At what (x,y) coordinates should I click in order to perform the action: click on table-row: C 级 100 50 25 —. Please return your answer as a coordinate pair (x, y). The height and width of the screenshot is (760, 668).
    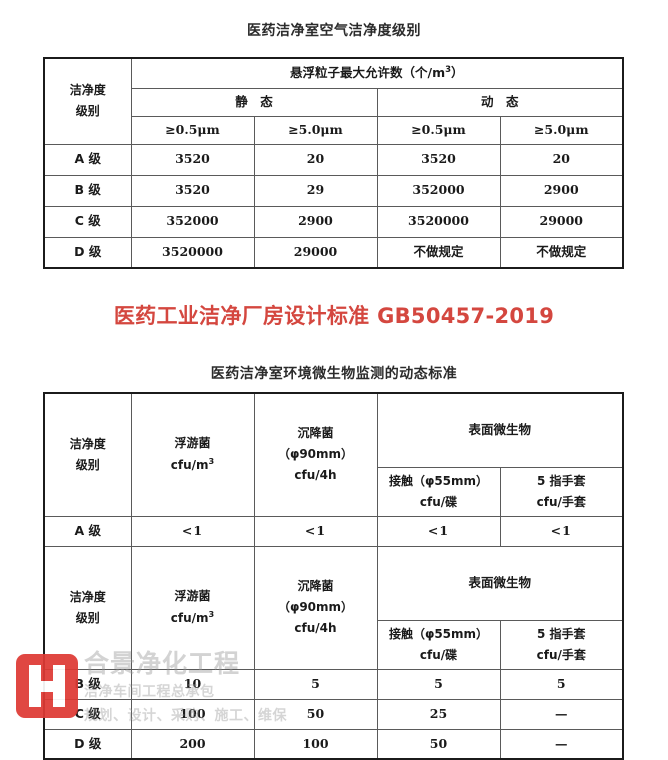
    Looking at the image, I should click on (333, 714).